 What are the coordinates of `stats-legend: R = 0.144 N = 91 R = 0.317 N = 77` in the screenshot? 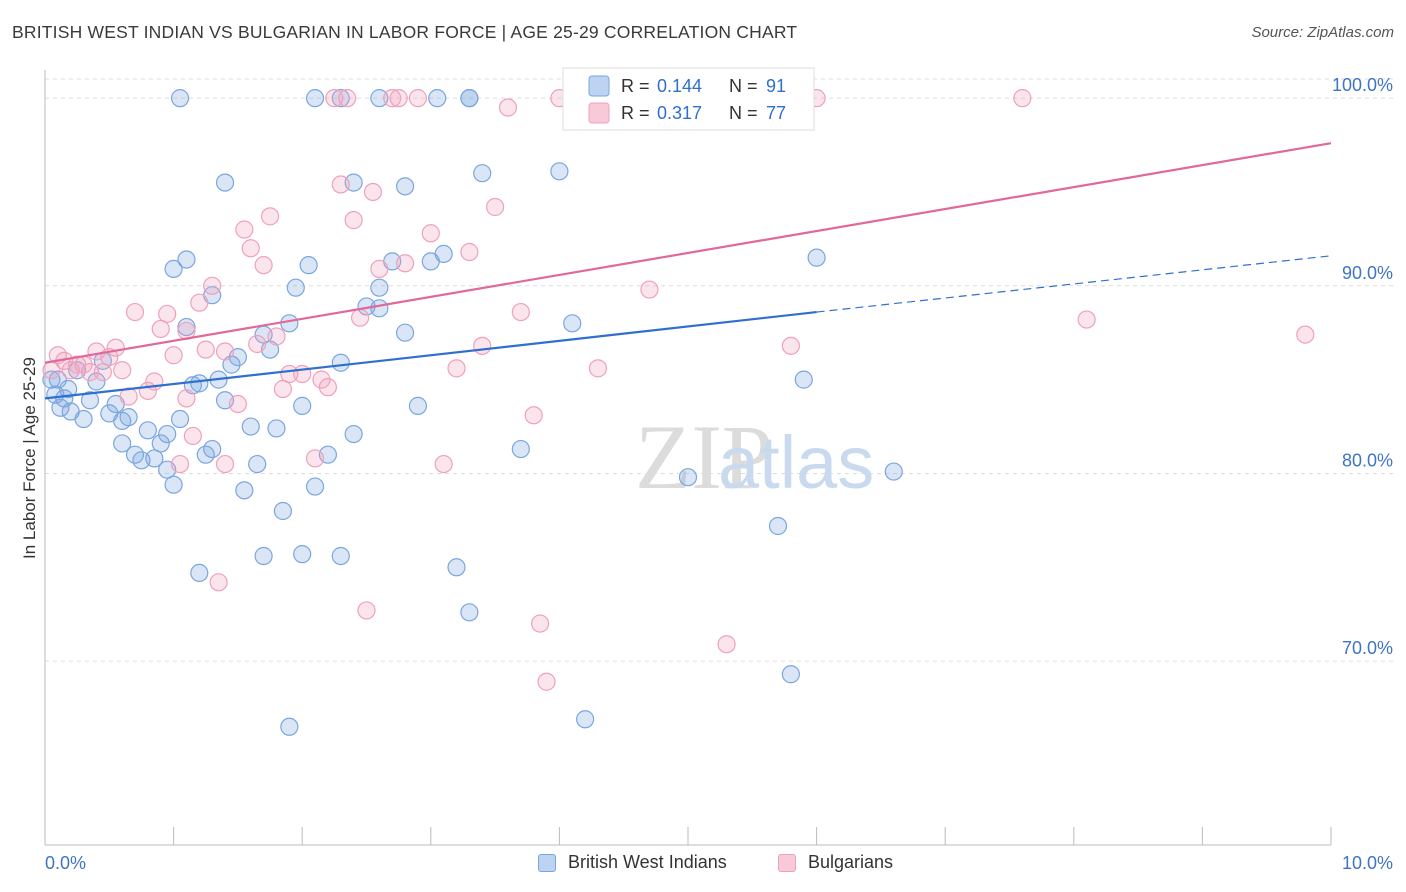 It's located at (688, 99).